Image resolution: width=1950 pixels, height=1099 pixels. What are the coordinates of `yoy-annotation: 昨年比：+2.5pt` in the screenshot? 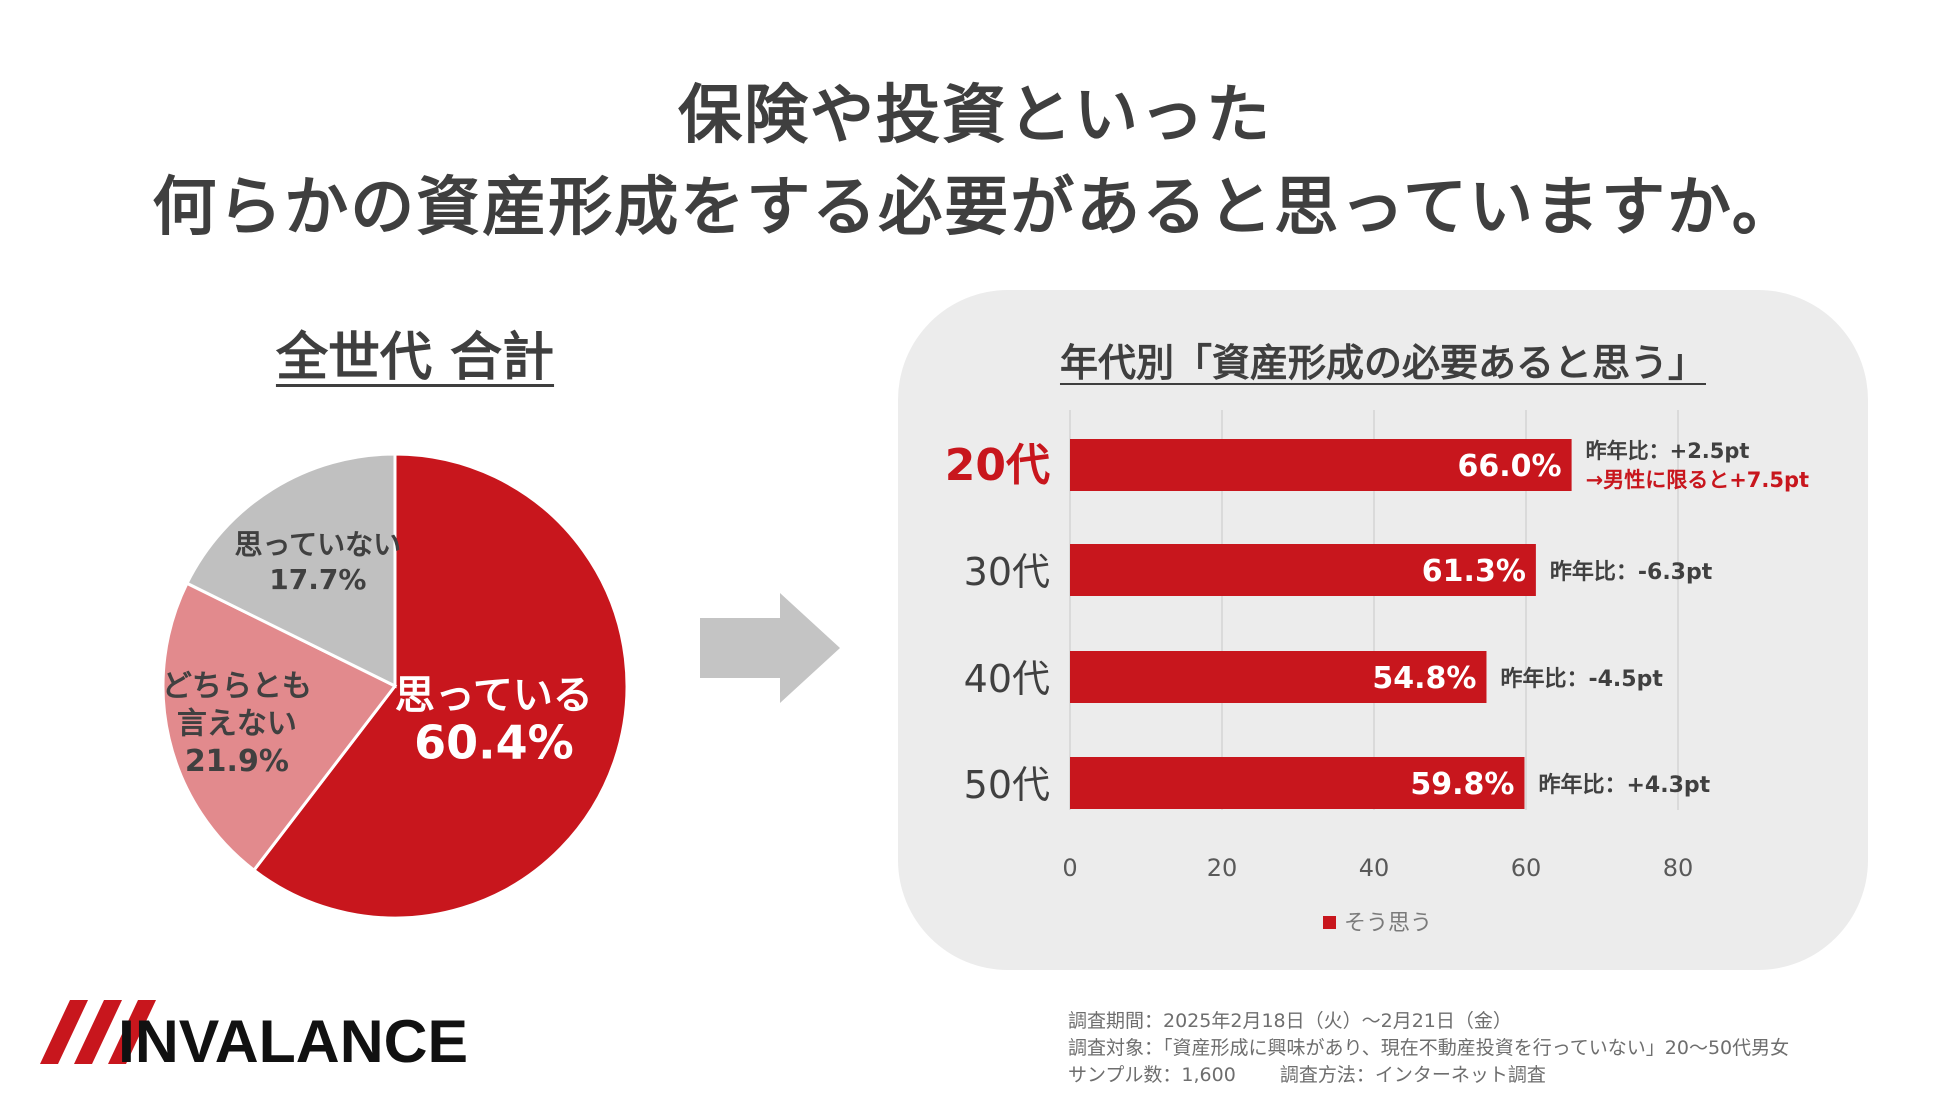 It's located at (1668, 451).